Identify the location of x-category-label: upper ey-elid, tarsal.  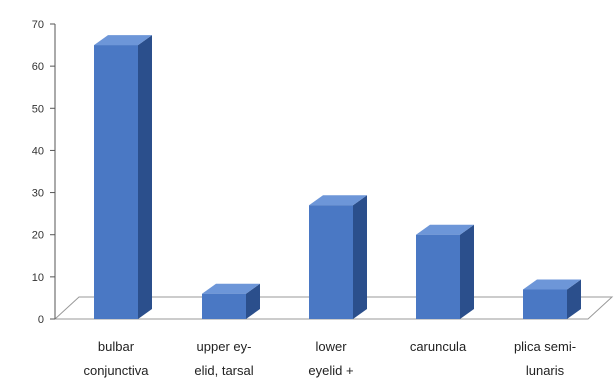
(223, 358).